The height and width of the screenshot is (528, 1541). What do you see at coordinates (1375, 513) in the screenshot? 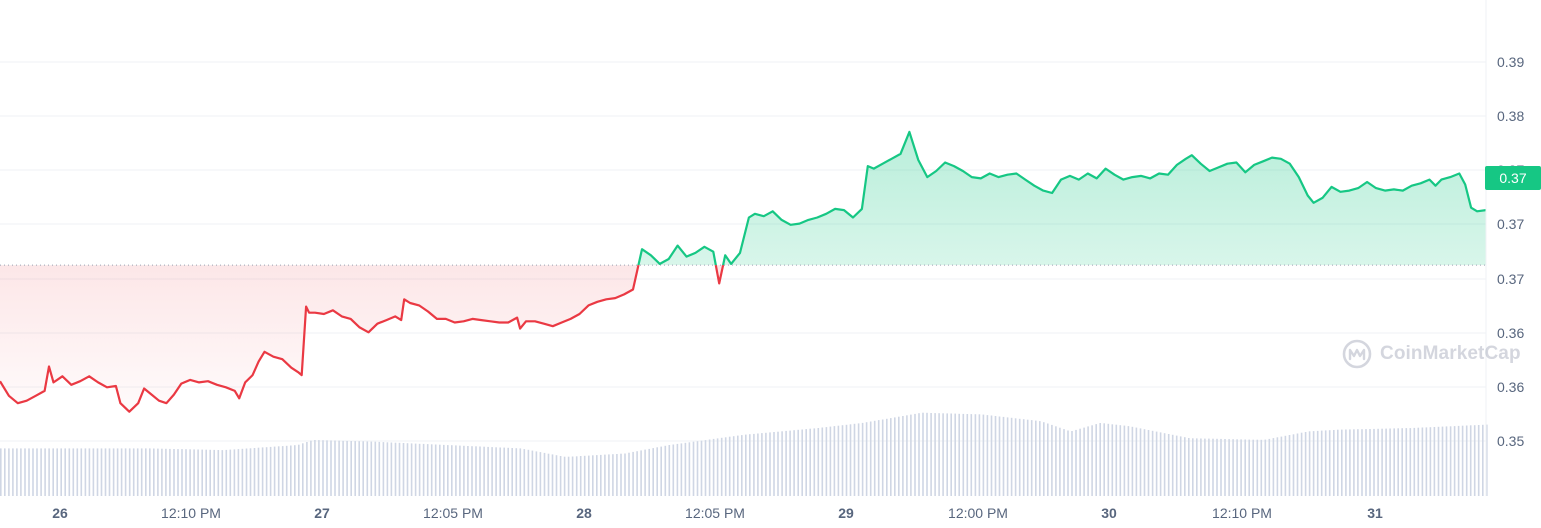
I see `x-tick-label: 31` at bounding box center [1375, 513].